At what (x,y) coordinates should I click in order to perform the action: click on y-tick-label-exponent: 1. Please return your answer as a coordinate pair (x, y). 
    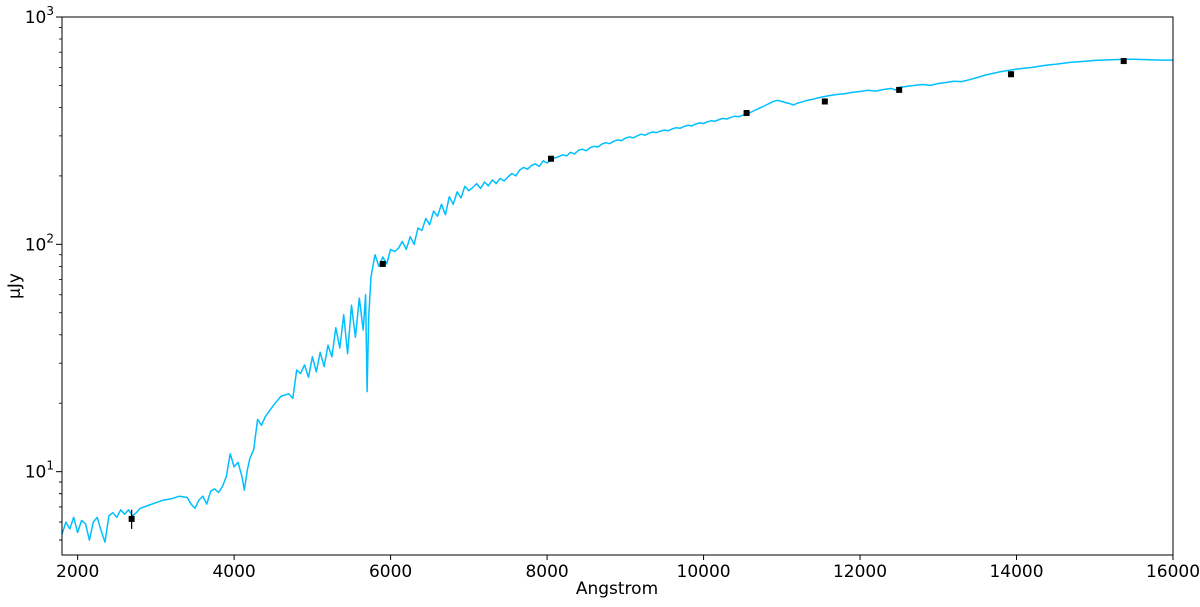
    Looking at the image, I should click on (50, 466).